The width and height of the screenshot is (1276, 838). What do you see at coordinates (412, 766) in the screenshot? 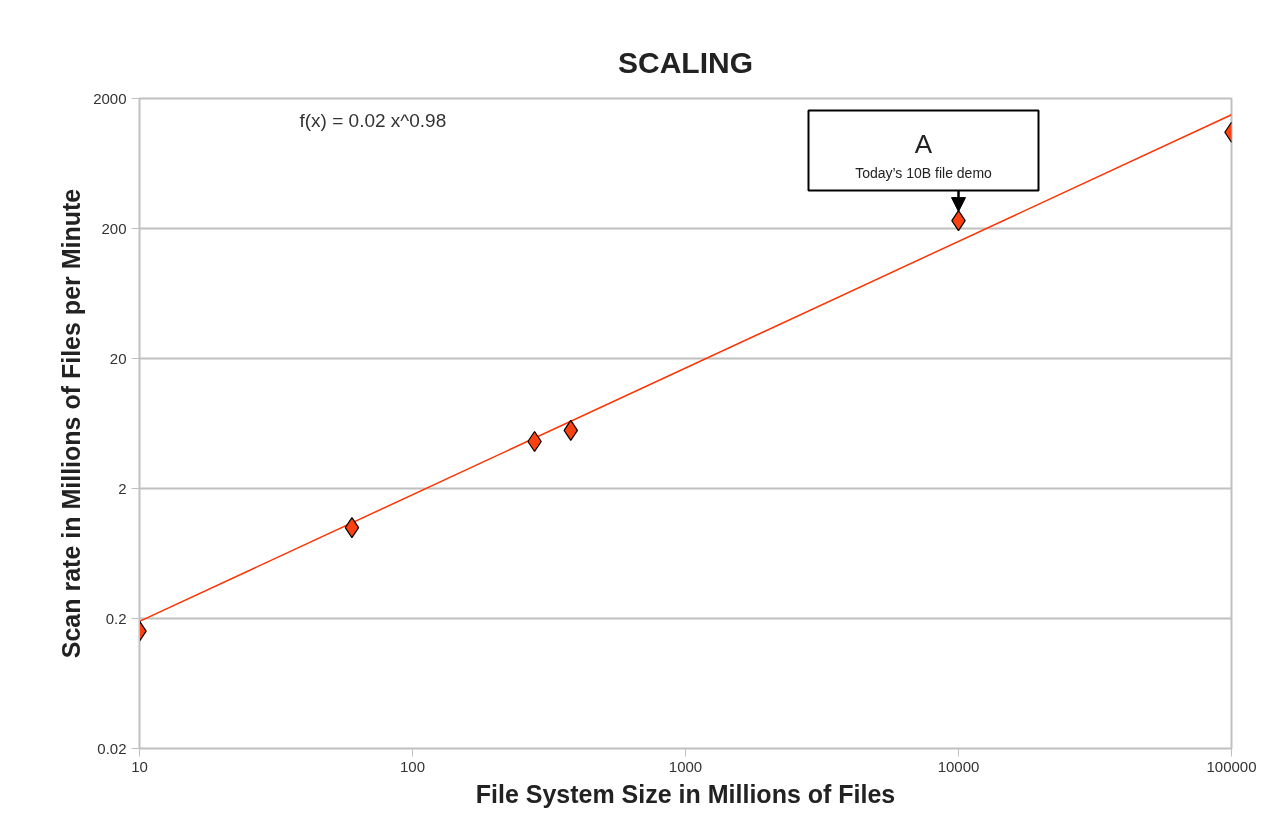
I see `x-tick-label: 100` at bounding box center [412, 766].